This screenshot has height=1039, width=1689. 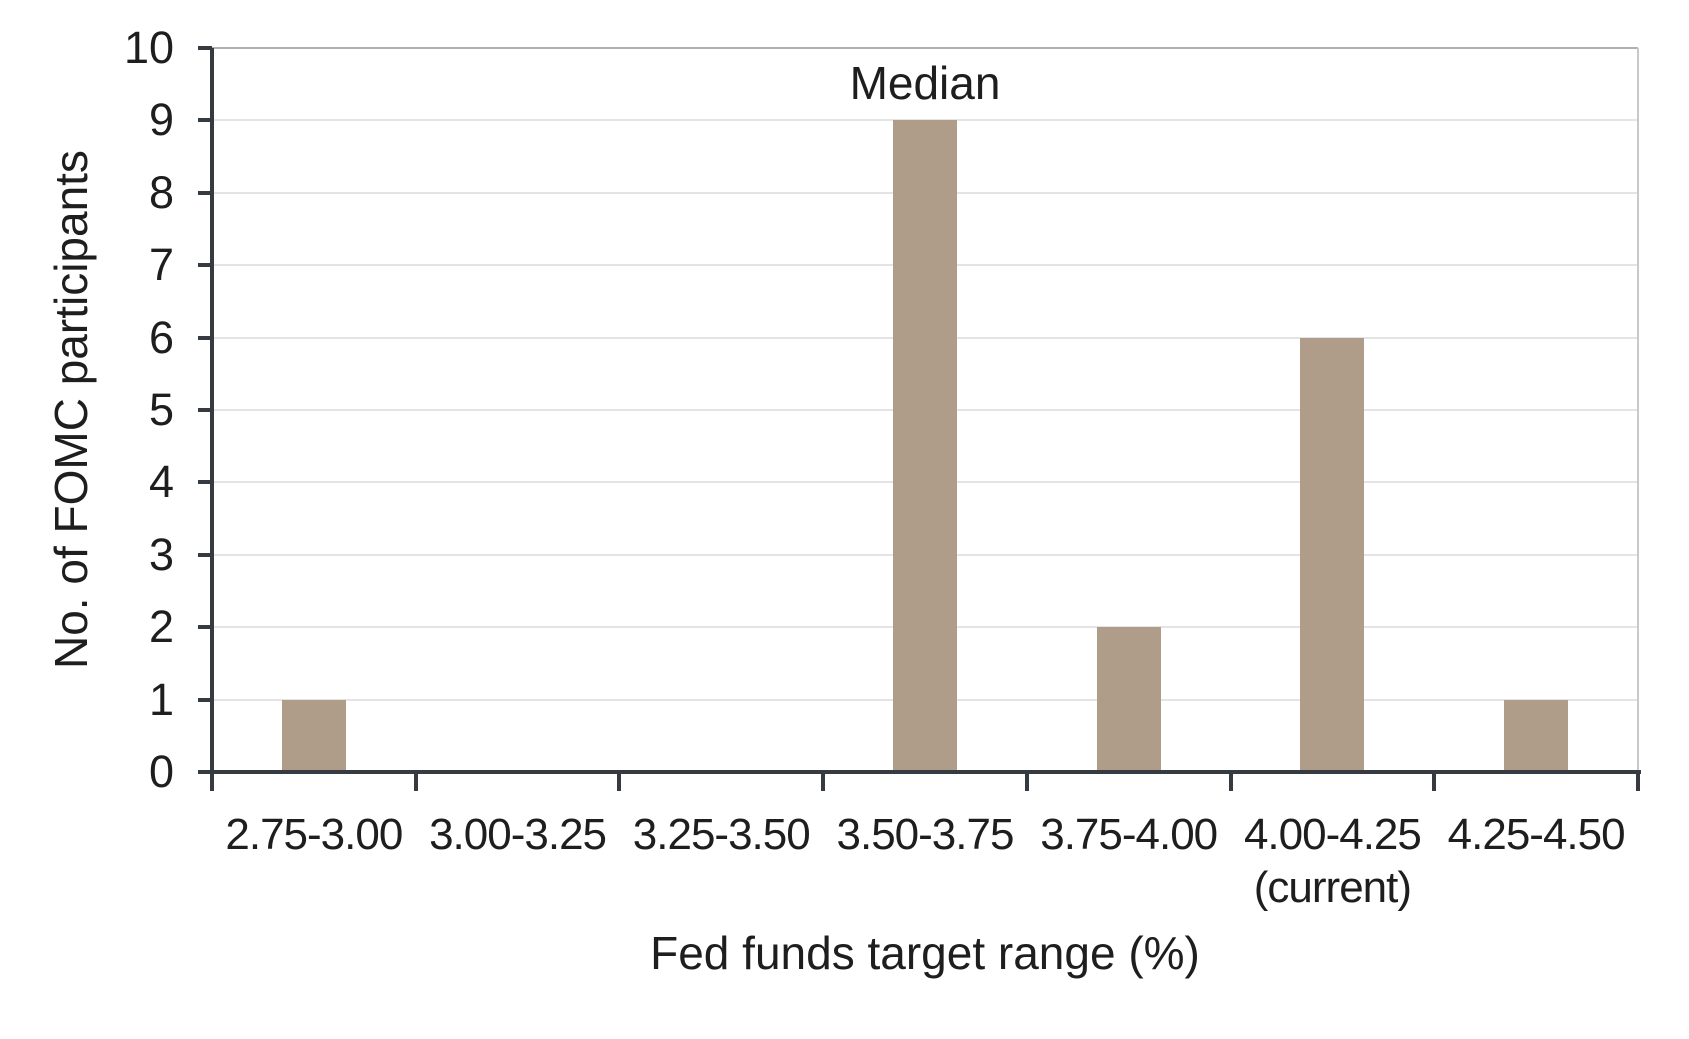 What do you see at coordinates (161, 265) in the screenshot?
I see `y-tick-label: 7` at bounding box center [161, 265].